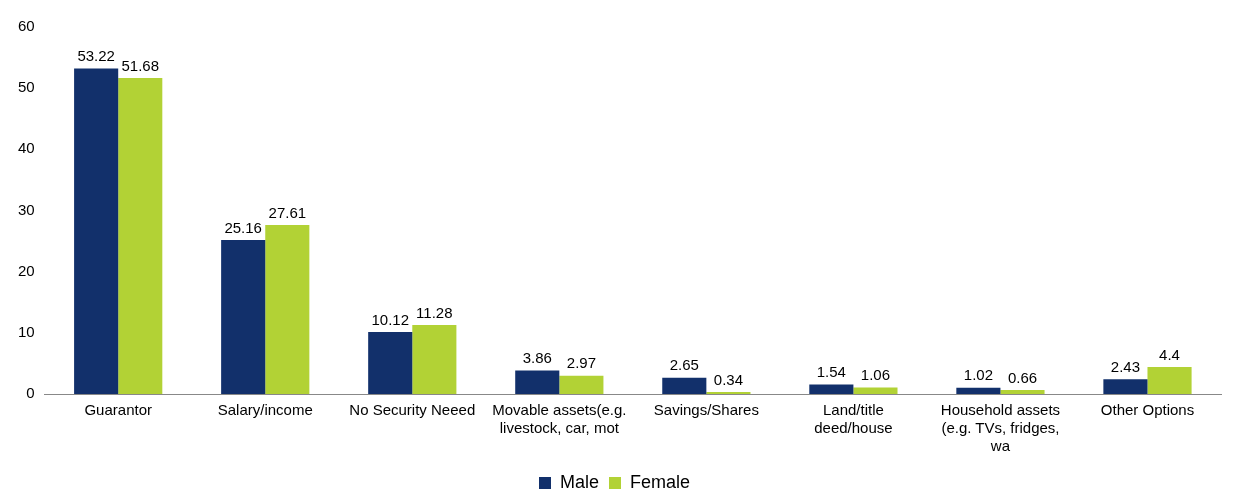 This screenshot has height=502, width=1239. I want to click on y-tick-label: 50, so click(26, 87).